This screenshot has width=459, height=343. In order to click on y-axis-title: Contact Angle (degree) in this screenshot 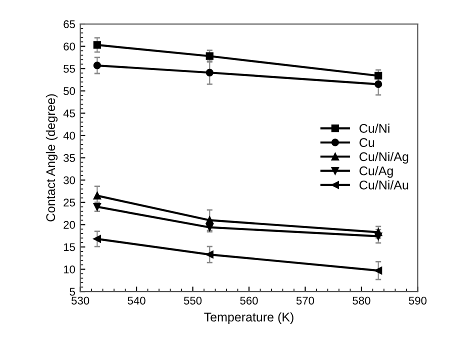, I will do `click(52, 158)`.